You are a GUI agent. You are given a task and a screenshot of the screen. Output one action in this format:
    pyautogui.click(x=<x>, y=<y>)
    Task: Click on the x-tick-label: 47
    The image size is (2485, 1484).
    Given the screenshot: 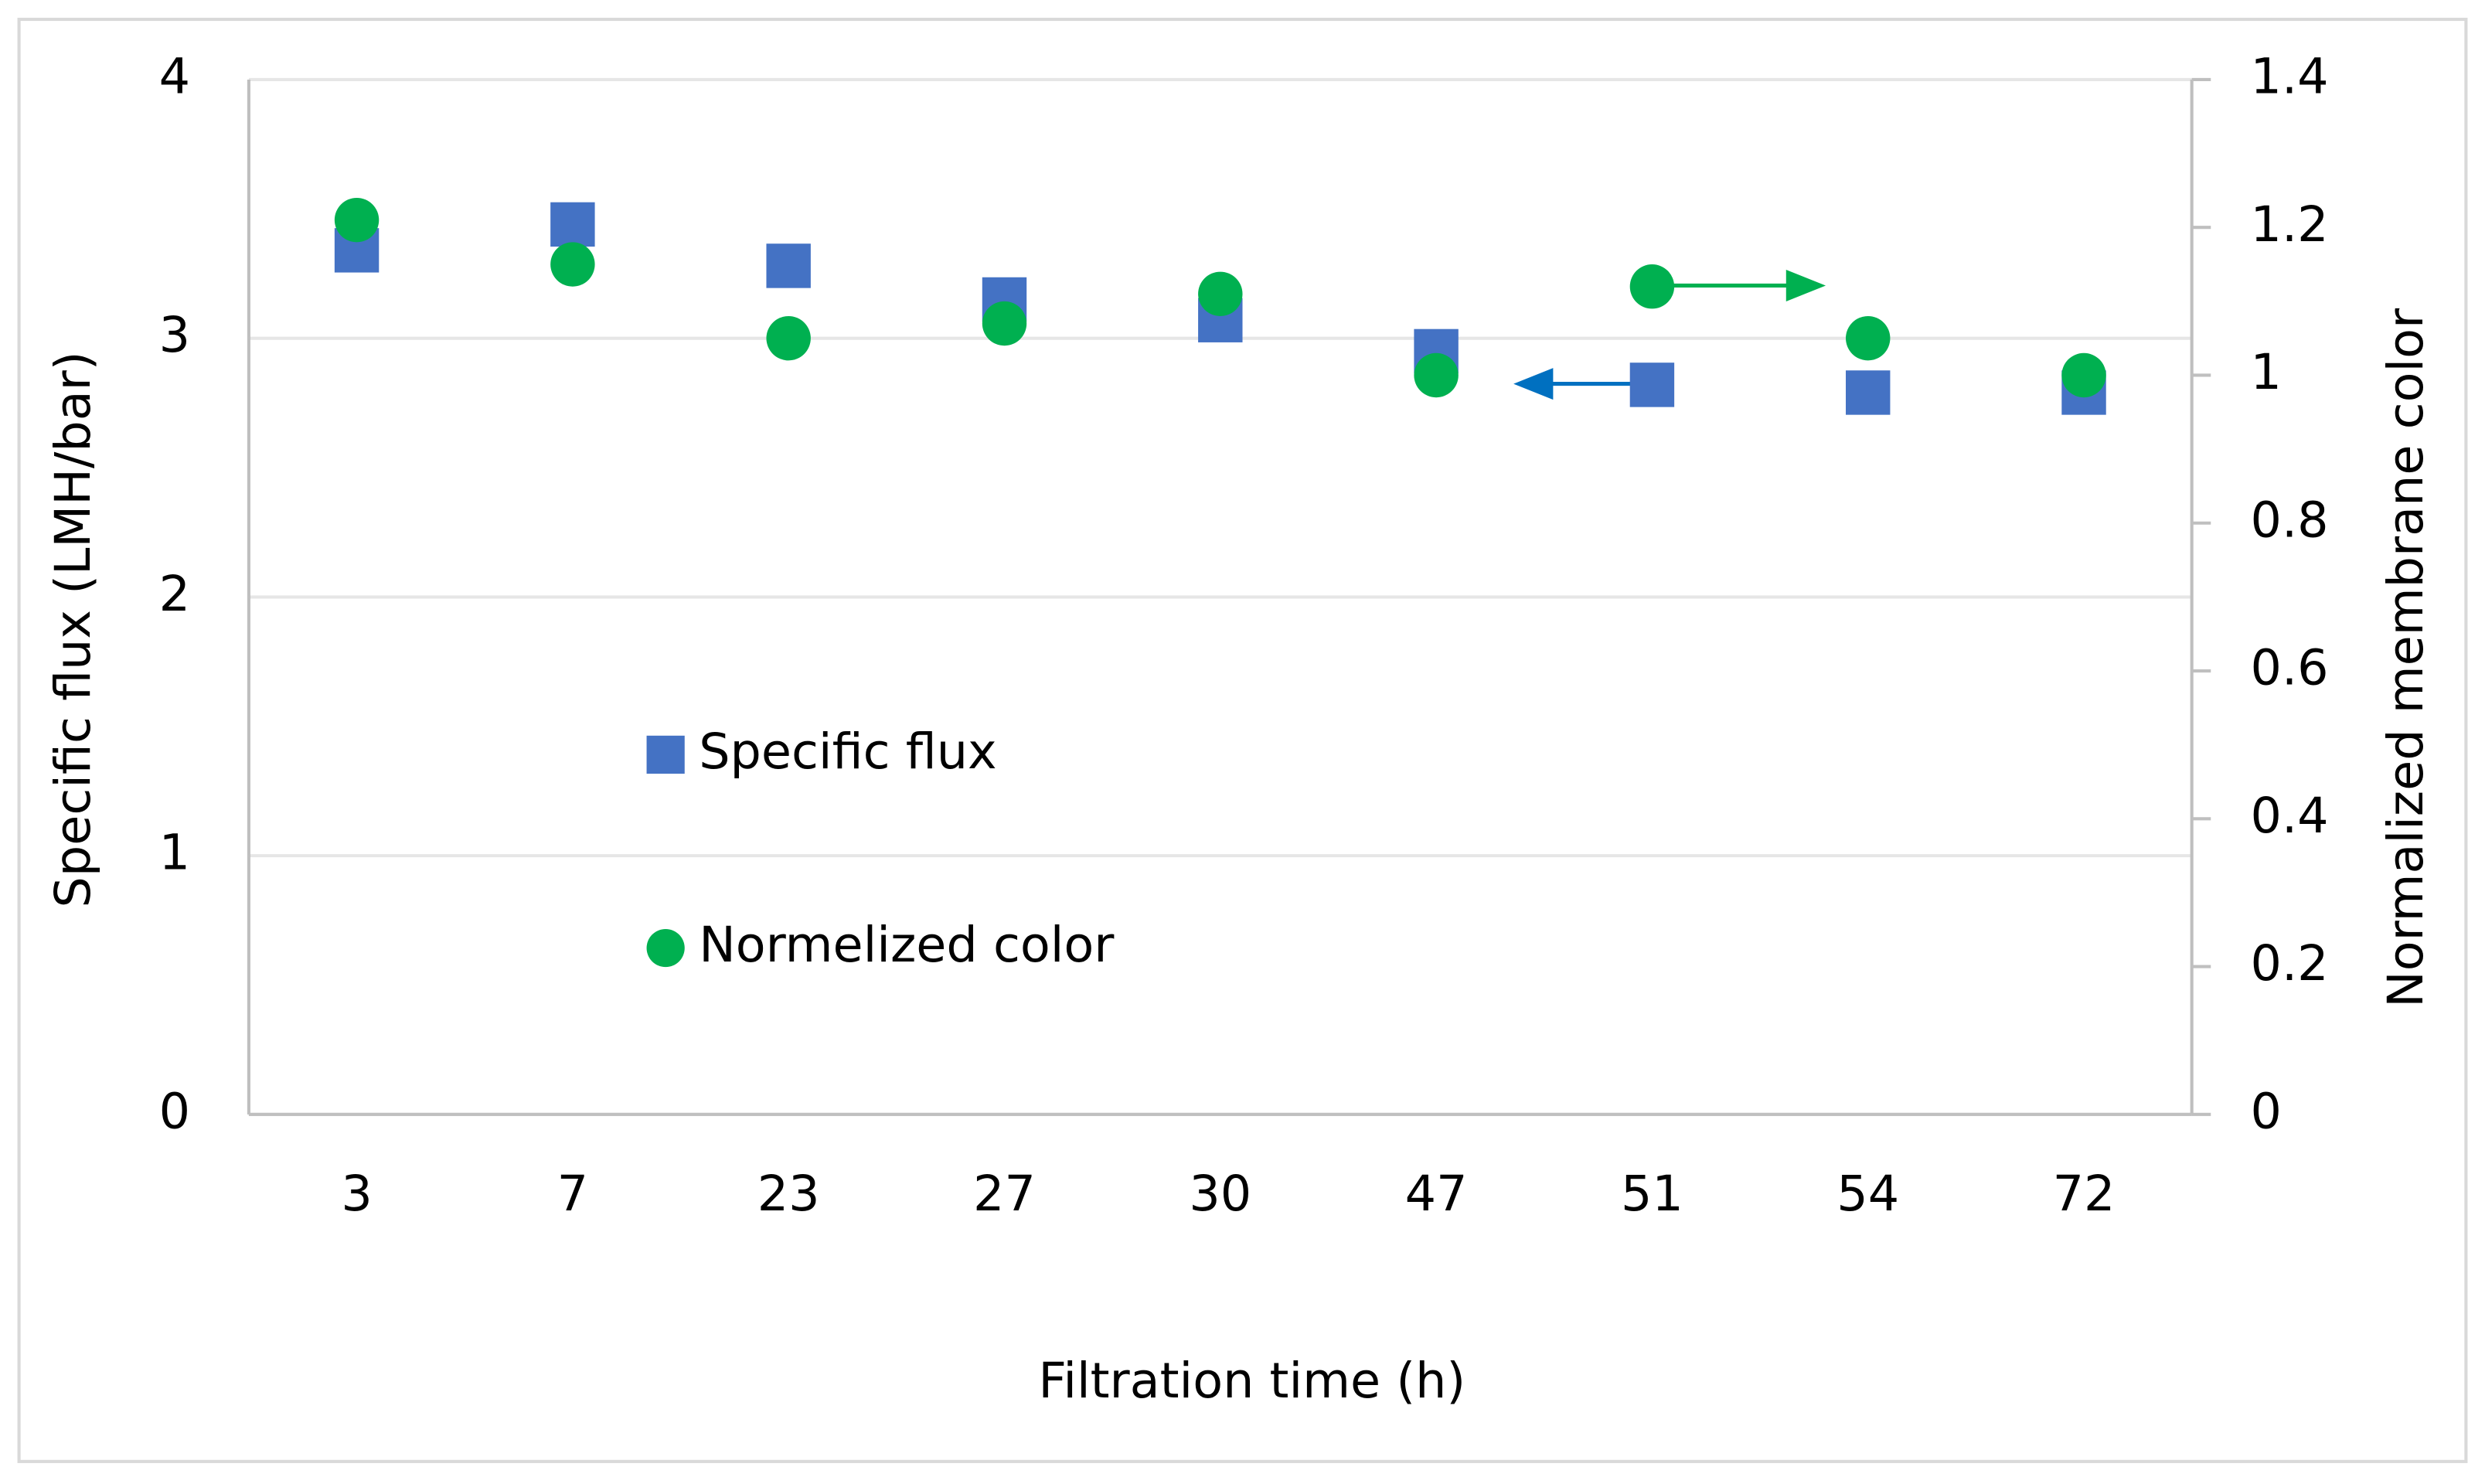 What is the action you would take?
    pyautogui.click(x=1436, y=1193)
    